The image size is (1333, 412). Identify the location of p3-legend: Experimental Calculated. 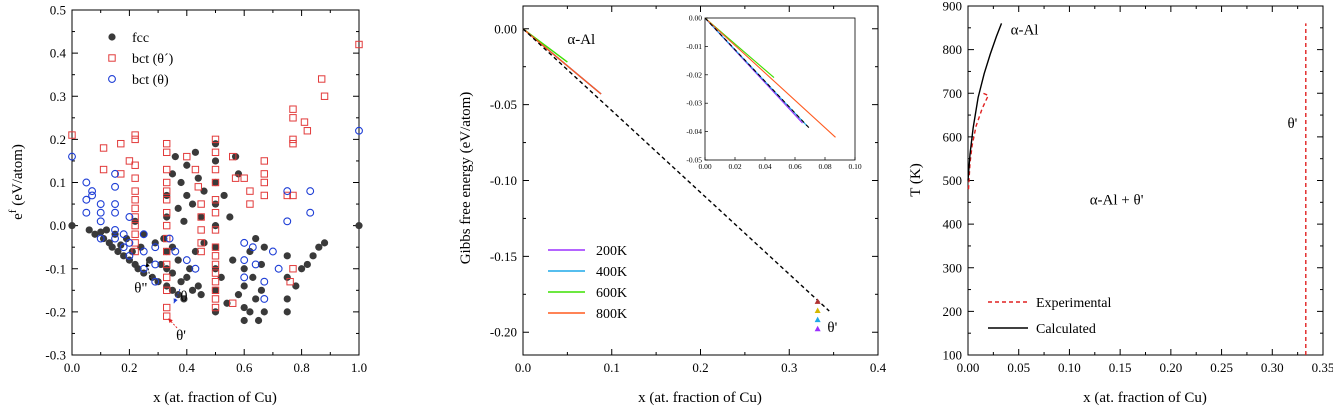
(1050, 316).